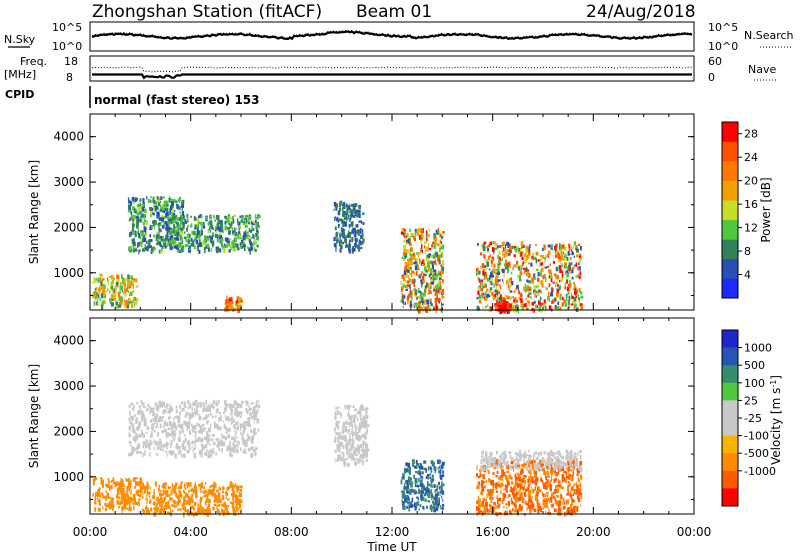 This screenshot has height=558, width=800. I want to click on freq-tick-low: 8, so click(69, 77).